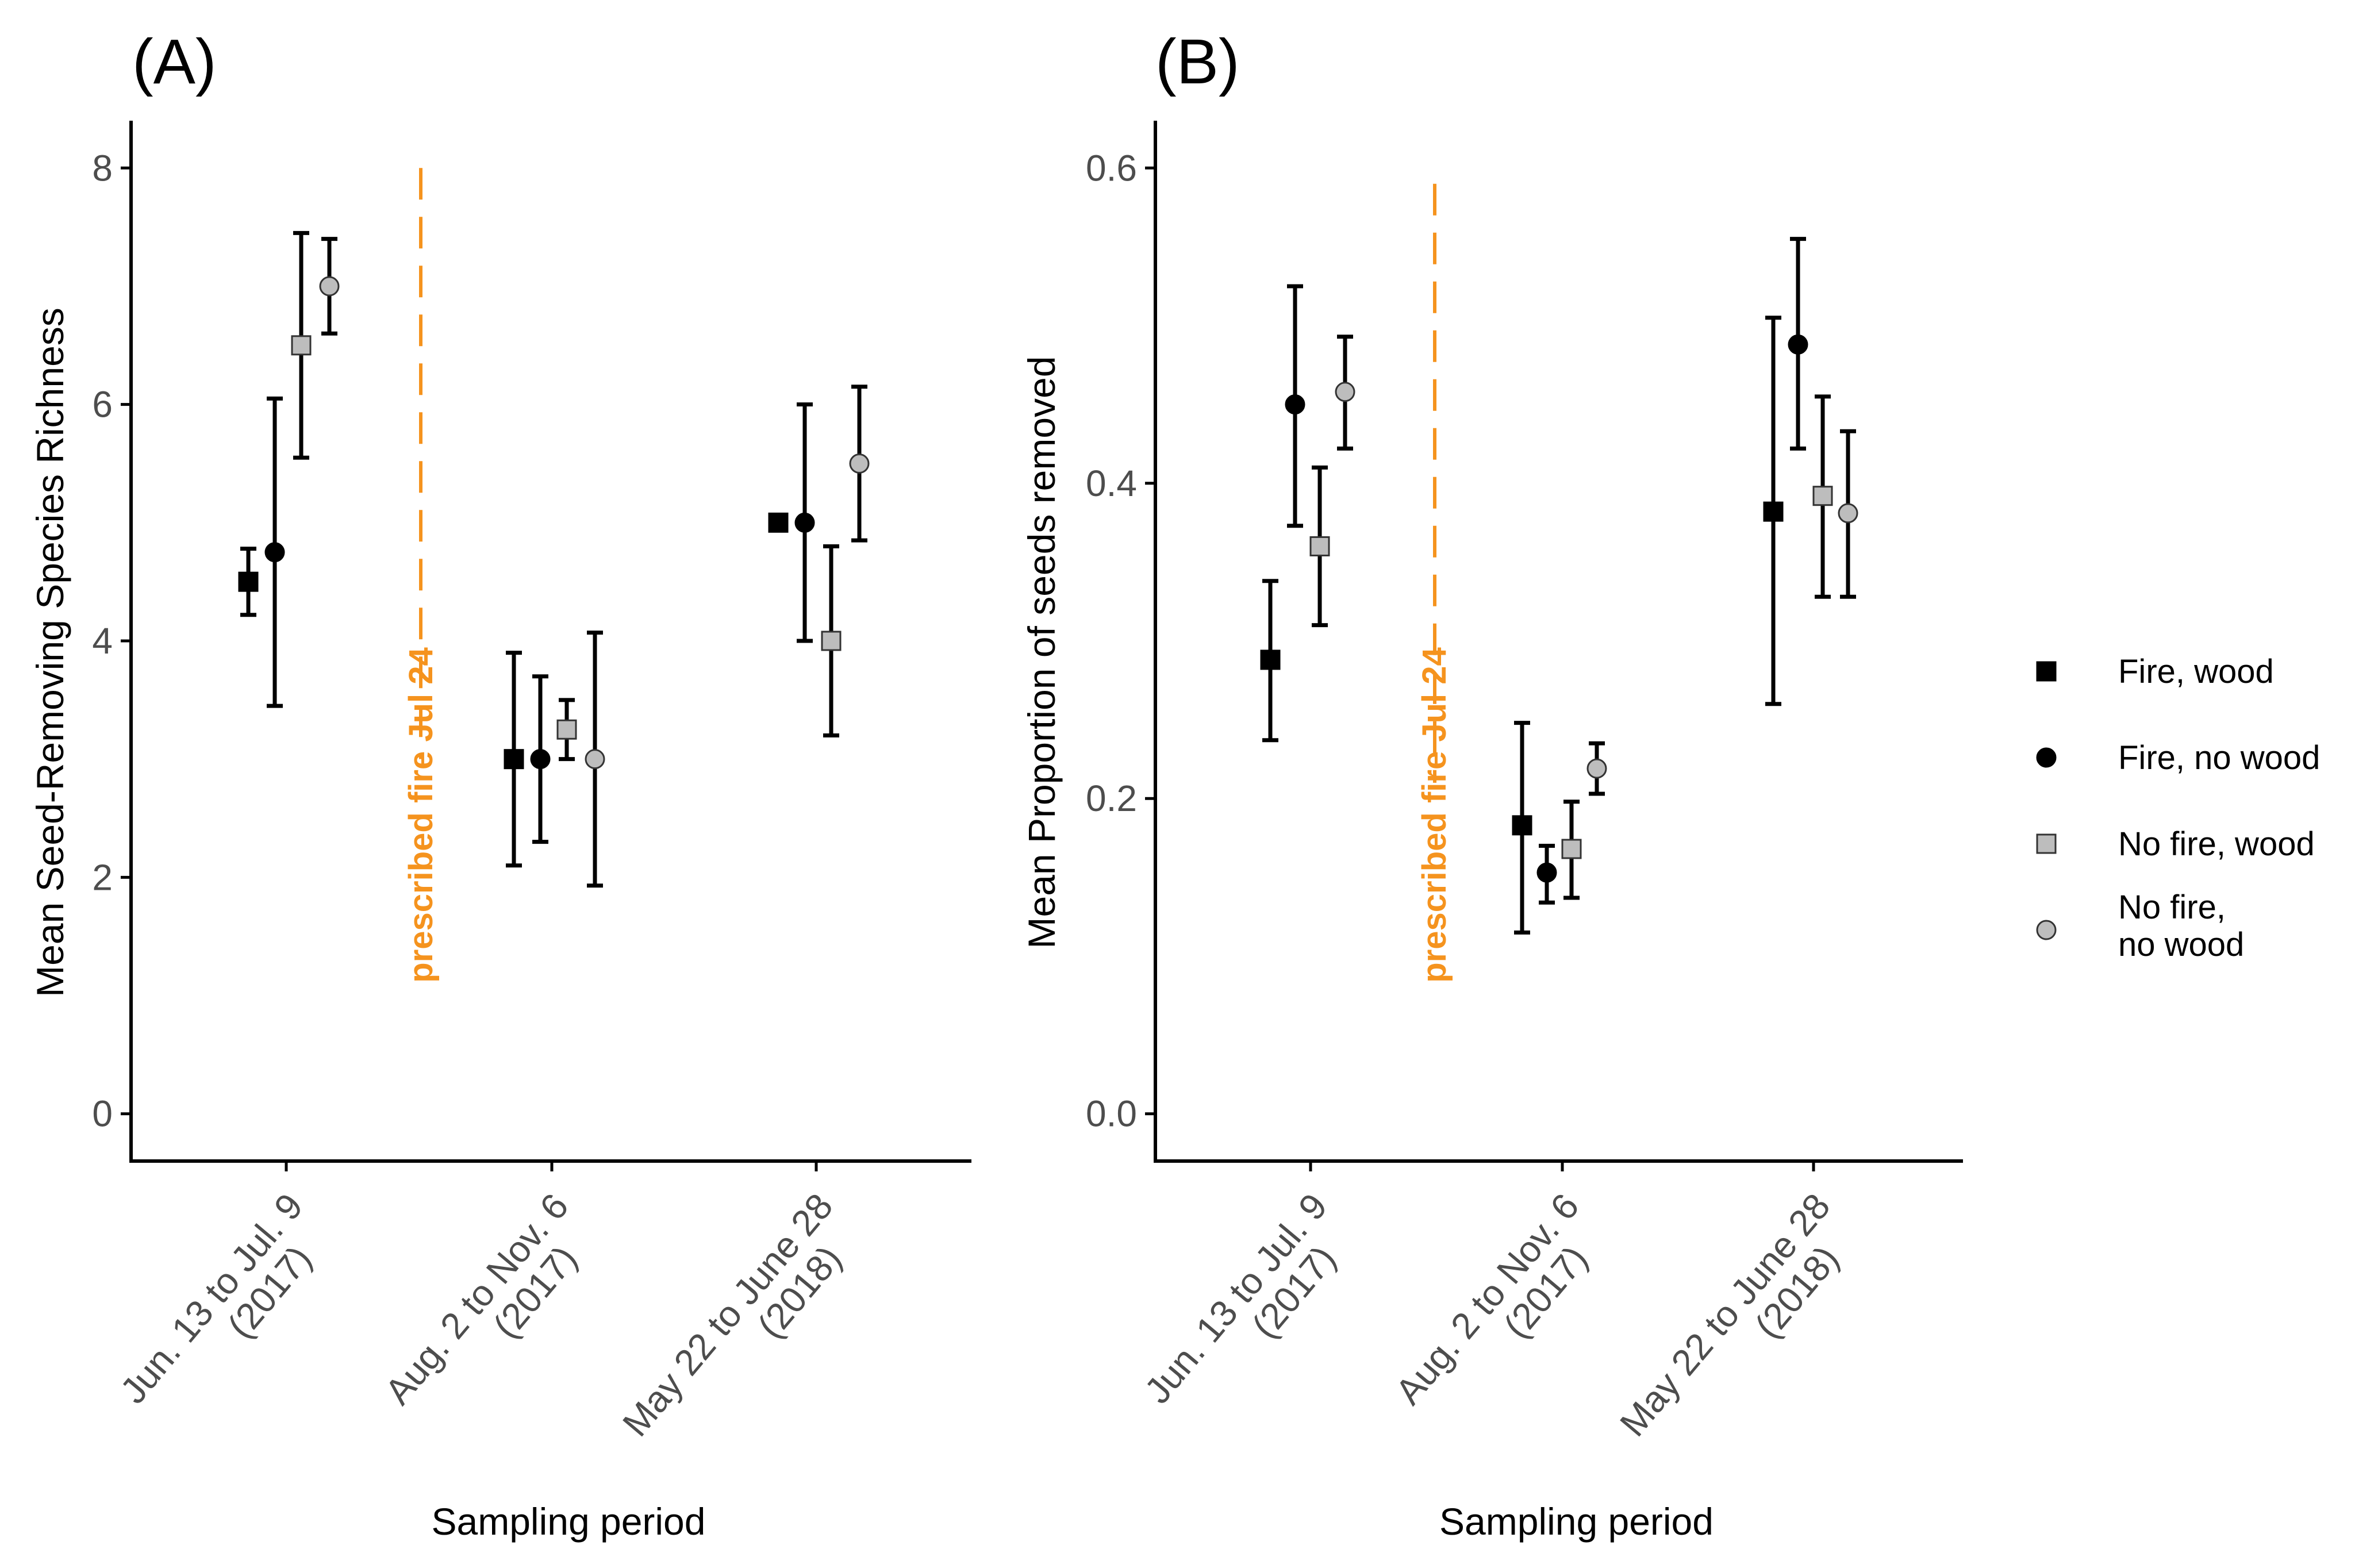 The height and width of the screenshot is (1568, 2355). What do you see at coordinates (102, 168) in the screenshot?
I see `y-tick-label: 8` at bounding box center [102, 168].